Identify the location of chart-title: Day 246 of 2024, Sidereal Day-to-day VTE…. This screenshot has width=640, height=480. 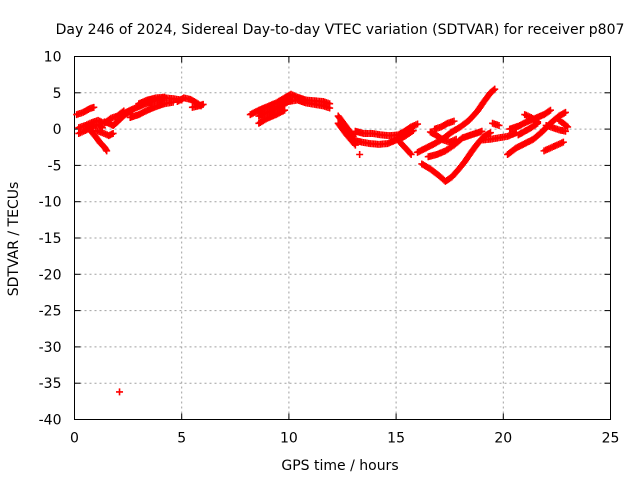
(340, 30).